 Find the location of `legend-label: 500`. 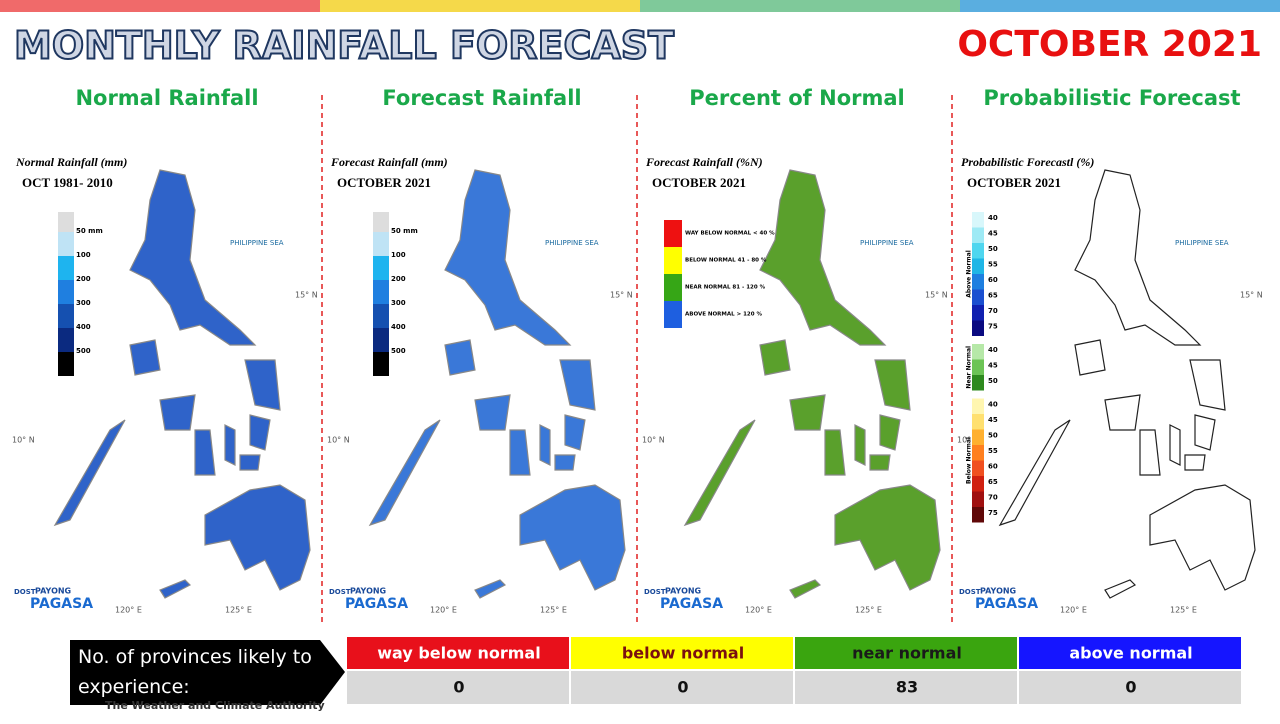

legend-label: 500 is located at coordinates (83, 351).